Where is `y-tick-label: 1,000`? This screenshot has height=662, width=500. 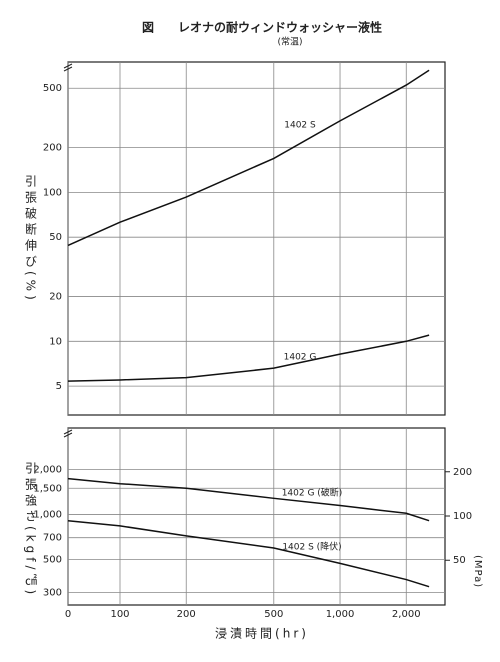 y-tick-label: 1,000 is located at coordinates (47, 515).